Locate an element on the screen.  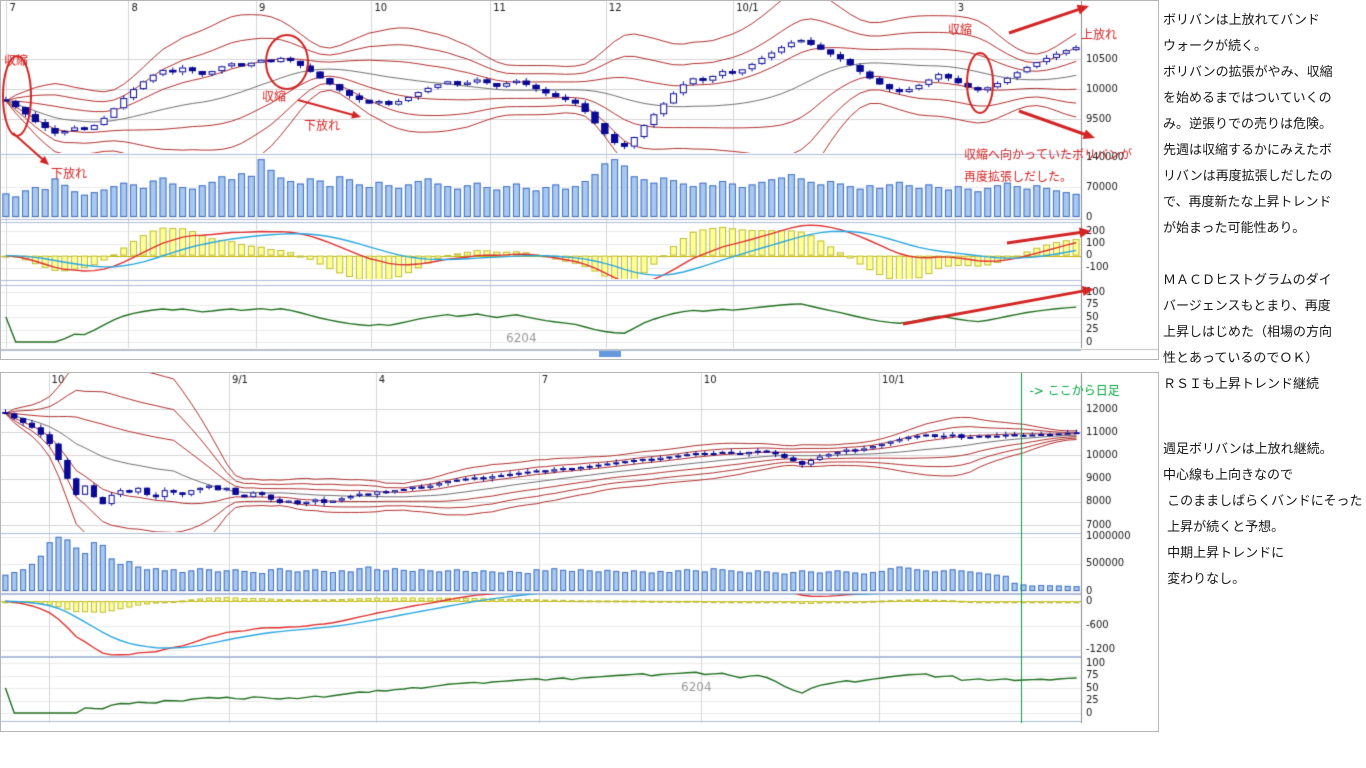
commentary-line: ウォークが続く。 is located at coordinates (1215, 46).